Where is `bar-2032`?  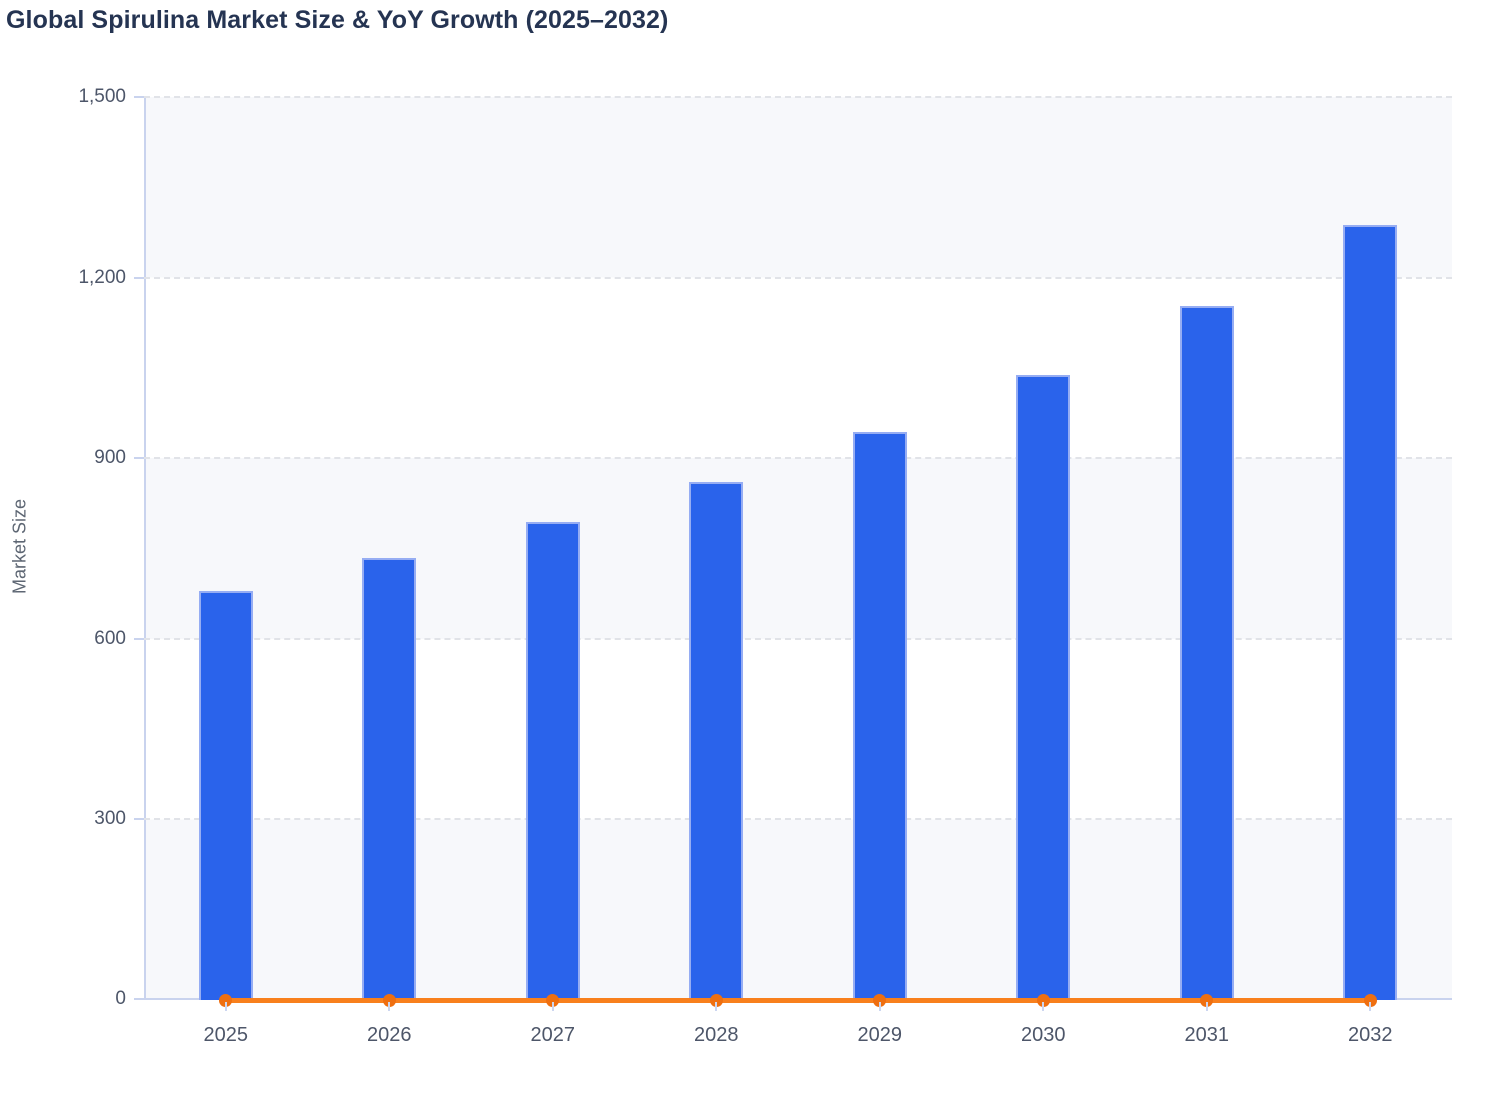
bar-2032 is located at coordinates (1370, 612).